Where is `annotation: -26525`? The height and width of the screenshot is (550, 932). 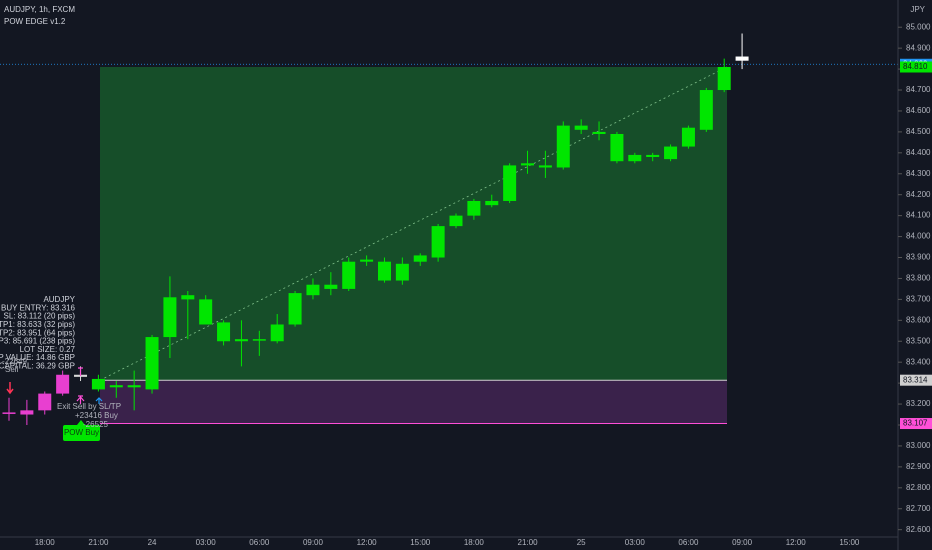 annotation: -26525 is located at coordinates (95, 424).